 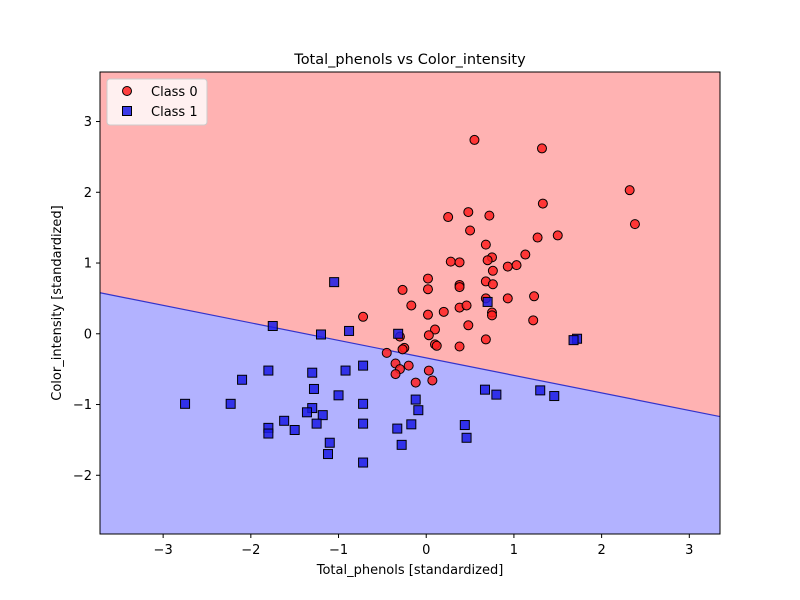 I want to click on y-tick-label: 0, so click(x=88, y=334).